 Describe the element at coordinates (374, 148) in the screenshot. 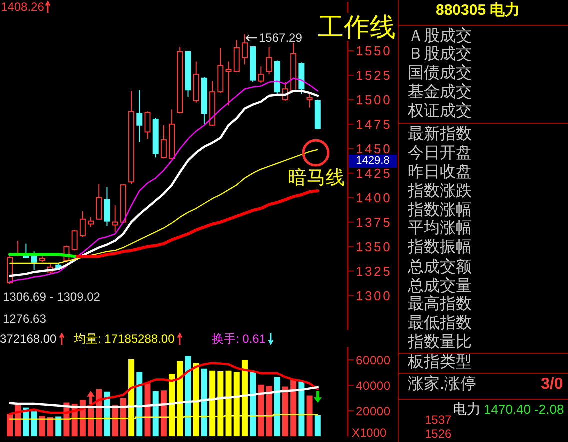

I see `y-tick-label: 1450` at that location.